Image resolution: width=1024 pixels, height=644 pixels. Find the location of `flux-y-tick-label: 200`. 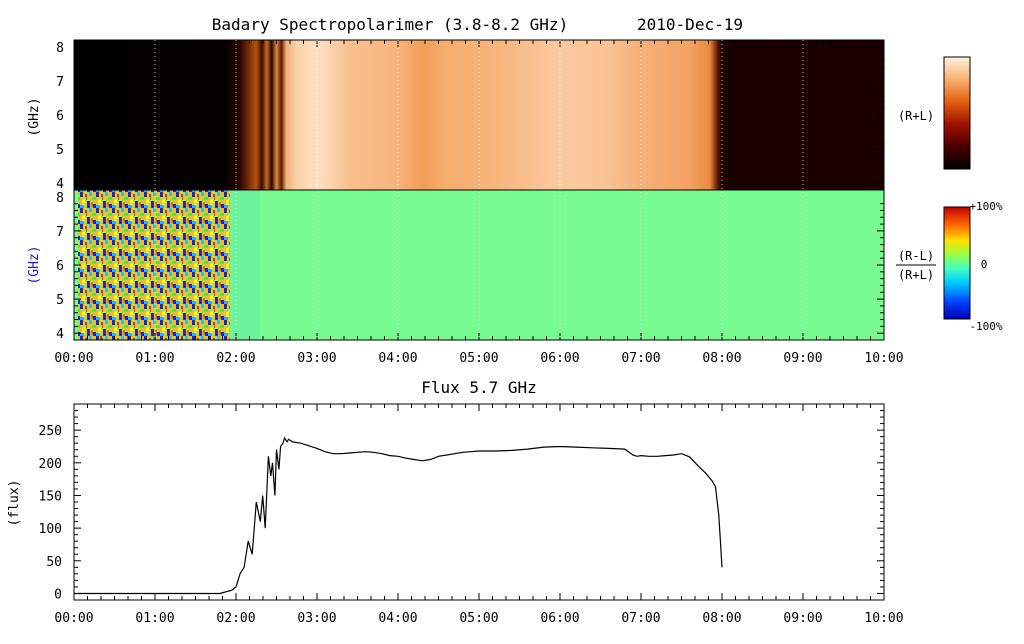

flux-y-tick-label: 200 is located at coordinates (50, 464).